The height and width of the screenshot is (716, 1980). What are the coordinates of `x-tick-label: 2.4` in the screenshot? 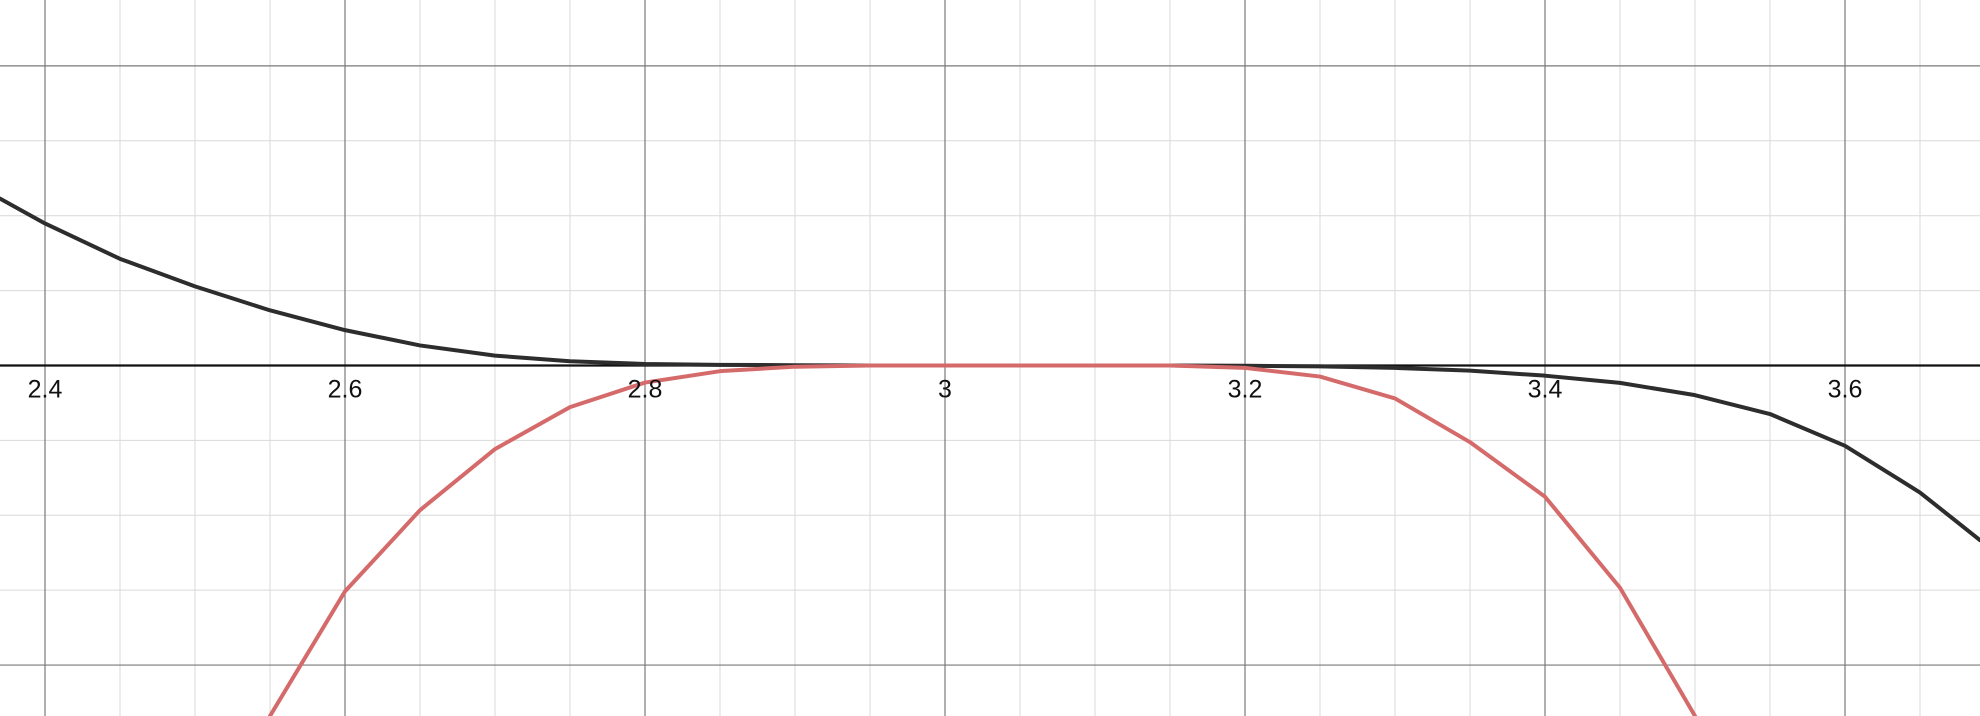 It's located at (45, 389).